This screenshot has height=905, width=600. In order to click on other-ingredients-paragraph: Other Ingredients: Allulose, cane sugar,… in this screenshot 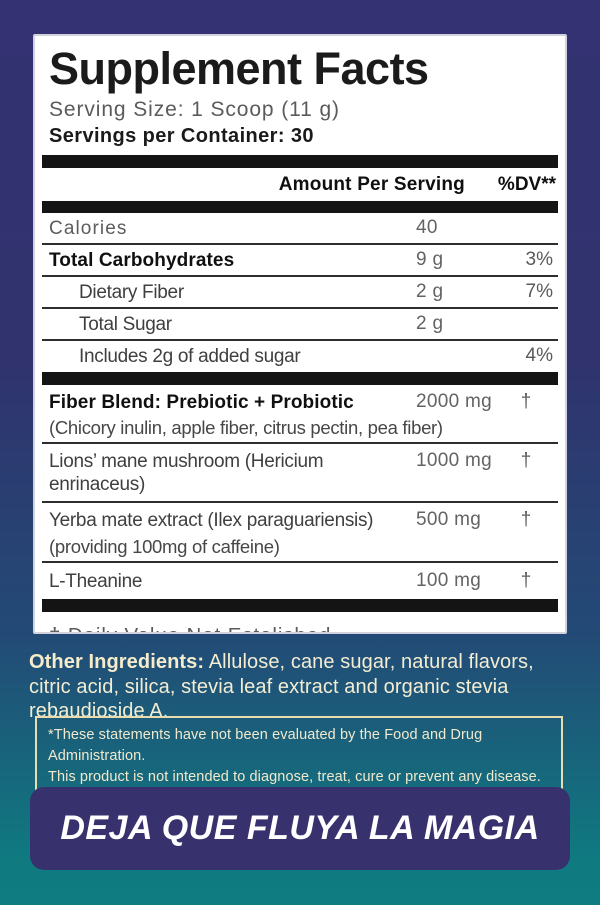, I will do `click(301, 687)`.